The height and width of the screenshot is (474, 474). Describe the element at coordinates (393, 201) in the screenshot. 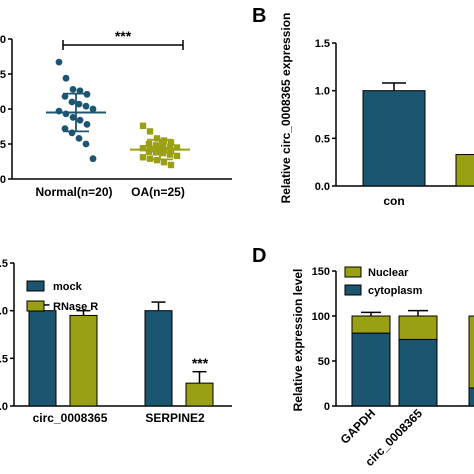

I see `x-category-label: con` at that location.